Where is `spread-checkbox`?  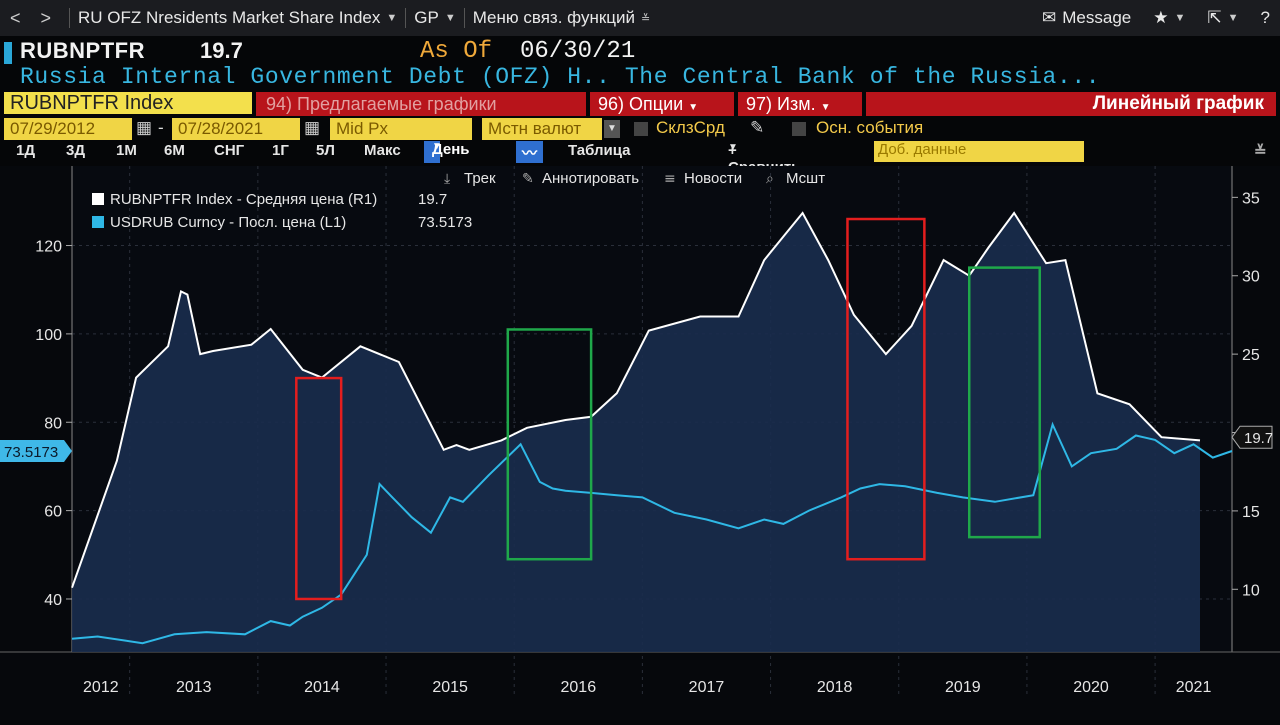 spread-checkbox is located at coordinates (641, 129).